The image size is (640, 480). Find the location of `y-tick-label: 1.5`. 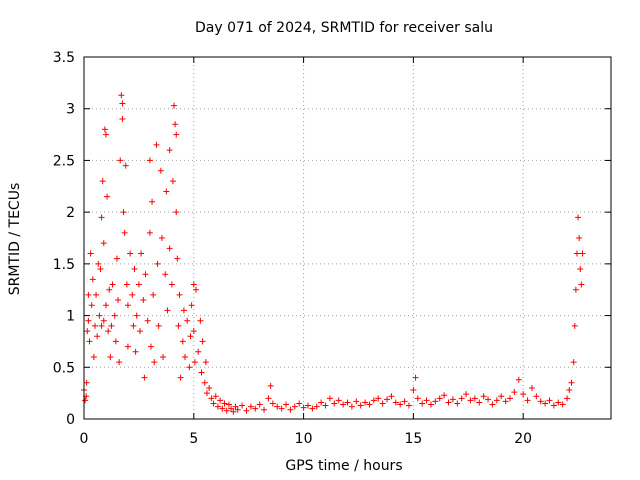

y-tick-label: 1.5 is located at coordinates (64, 265).